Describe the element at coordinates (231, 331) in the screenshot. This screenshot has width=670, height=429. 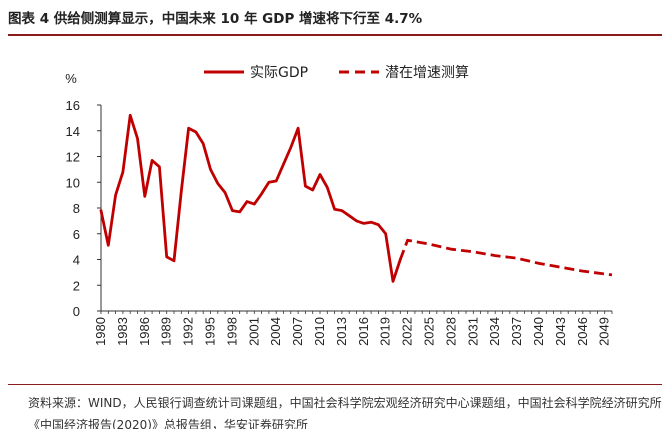
I see `x-tick-label: 1998` at that location.